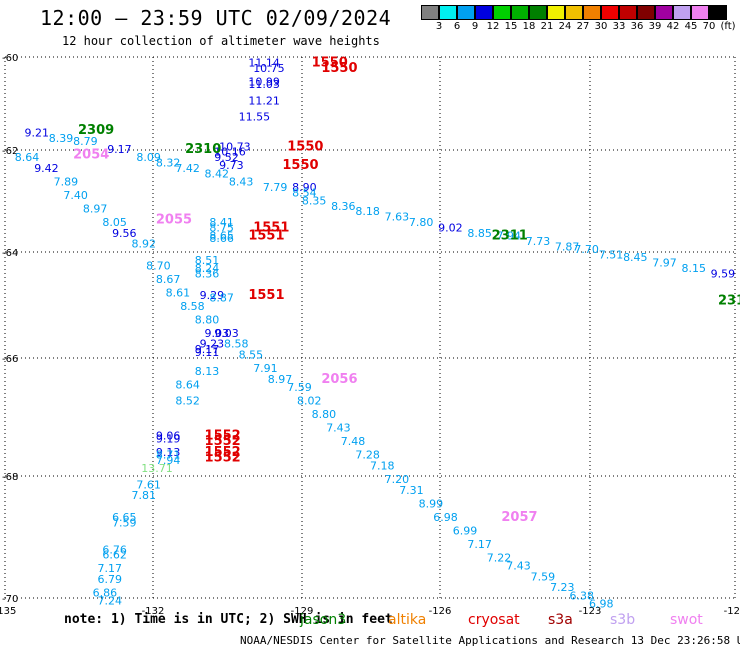  What do you see at coordinates (637, 26) in the screenshot?
I see `color-scale-label: 36` at bounding box center [637, 26].